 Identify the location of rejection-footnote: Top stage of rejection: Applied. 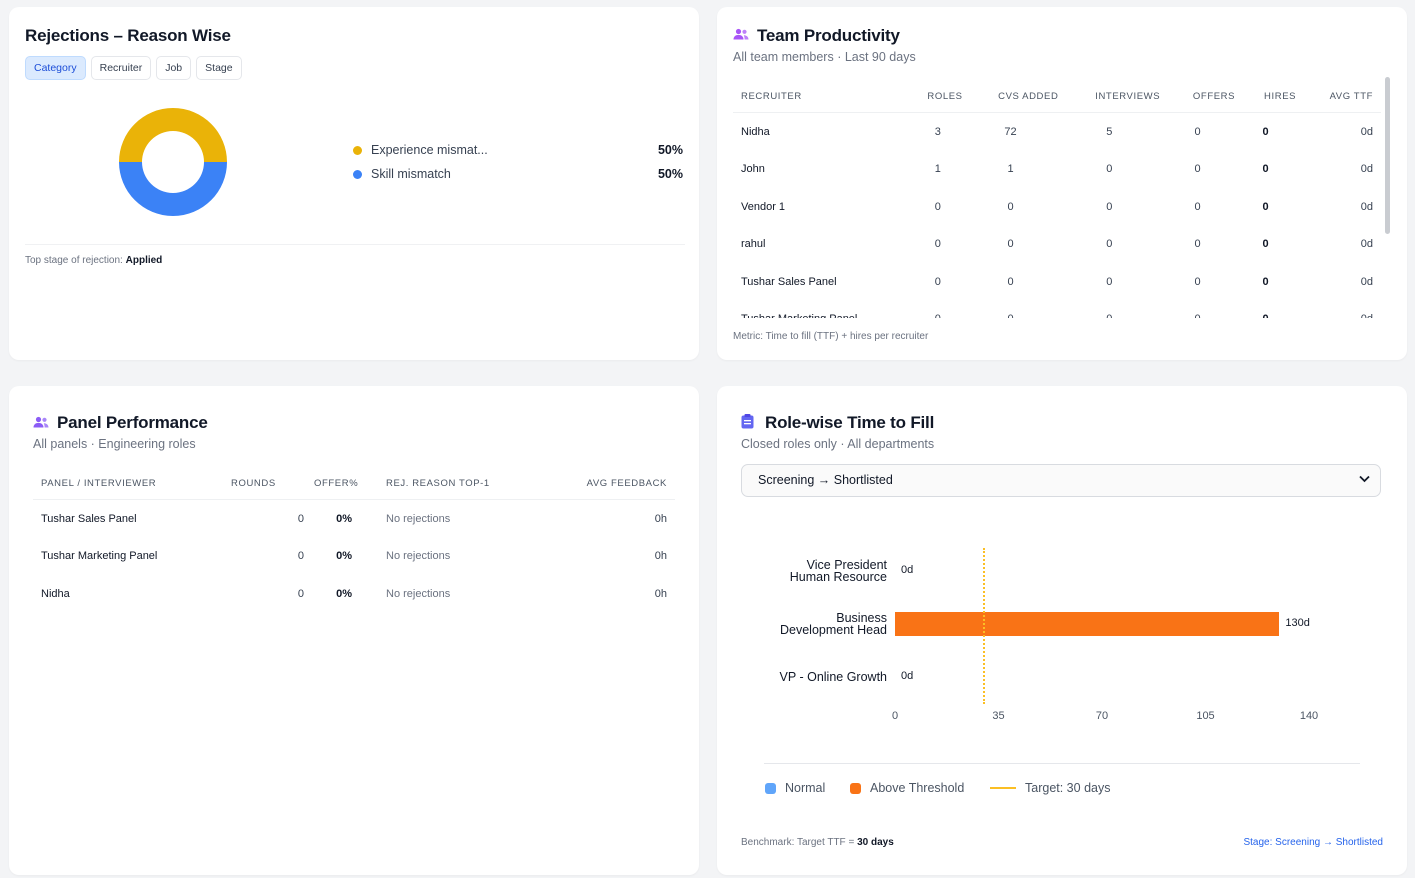
(93, 260).